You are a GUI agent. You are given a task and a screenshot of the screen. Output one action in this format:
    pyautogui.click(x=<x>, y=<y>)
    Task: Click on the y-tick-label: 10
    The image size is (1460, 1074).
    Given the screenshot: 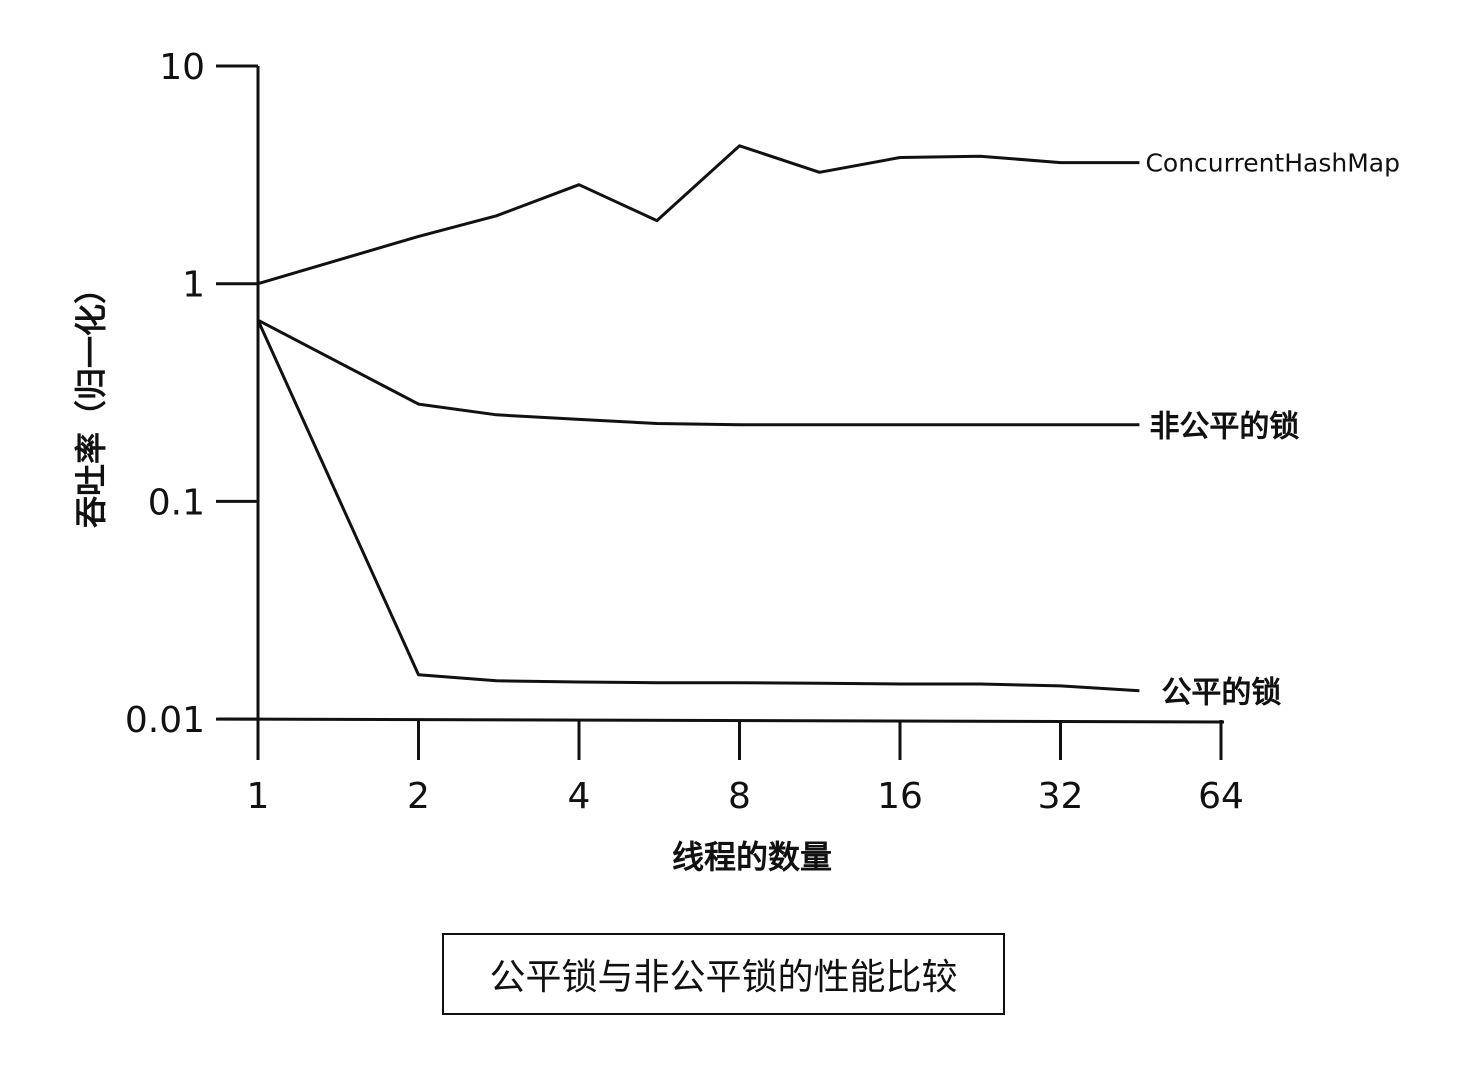 What is the action you would take?
    pyautogui.click(x=182, y=67)
    